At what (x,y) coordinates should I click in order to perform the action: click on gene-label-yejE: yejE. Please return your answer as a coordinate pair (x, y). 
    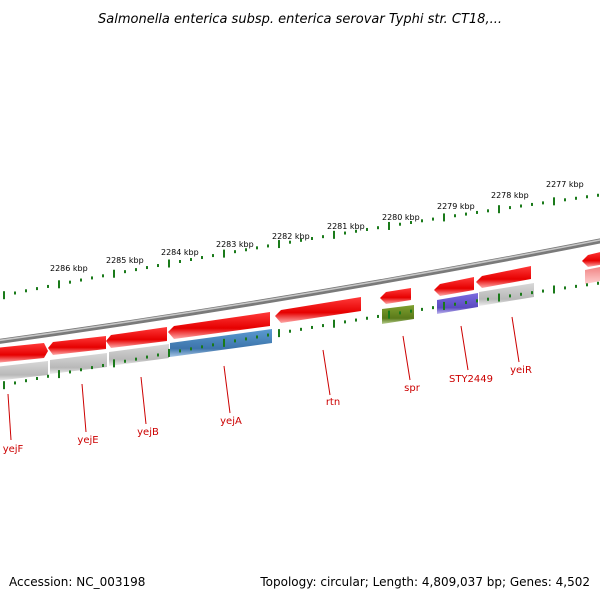
    Looking at the image, I should click on (87, 440).